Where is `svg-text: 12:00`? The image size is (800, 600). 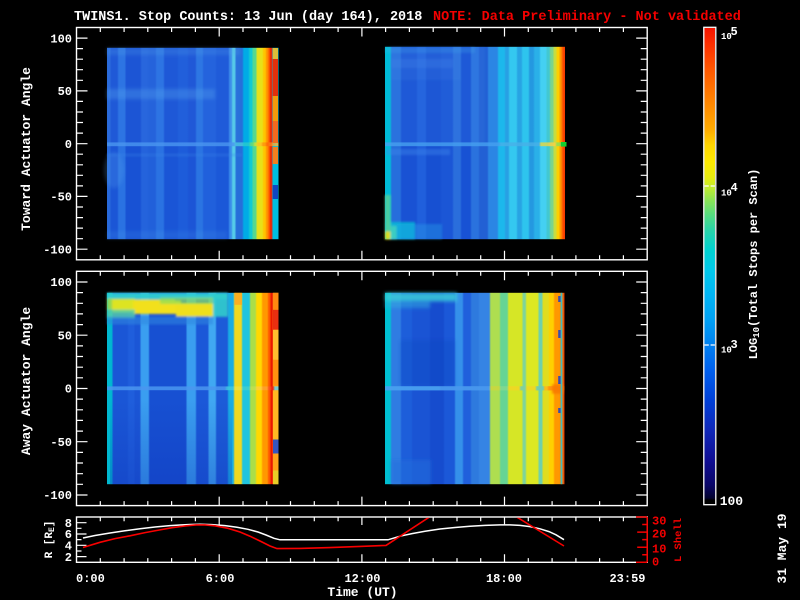 svg-text: 12:00 is located at coordinates (362, 579).